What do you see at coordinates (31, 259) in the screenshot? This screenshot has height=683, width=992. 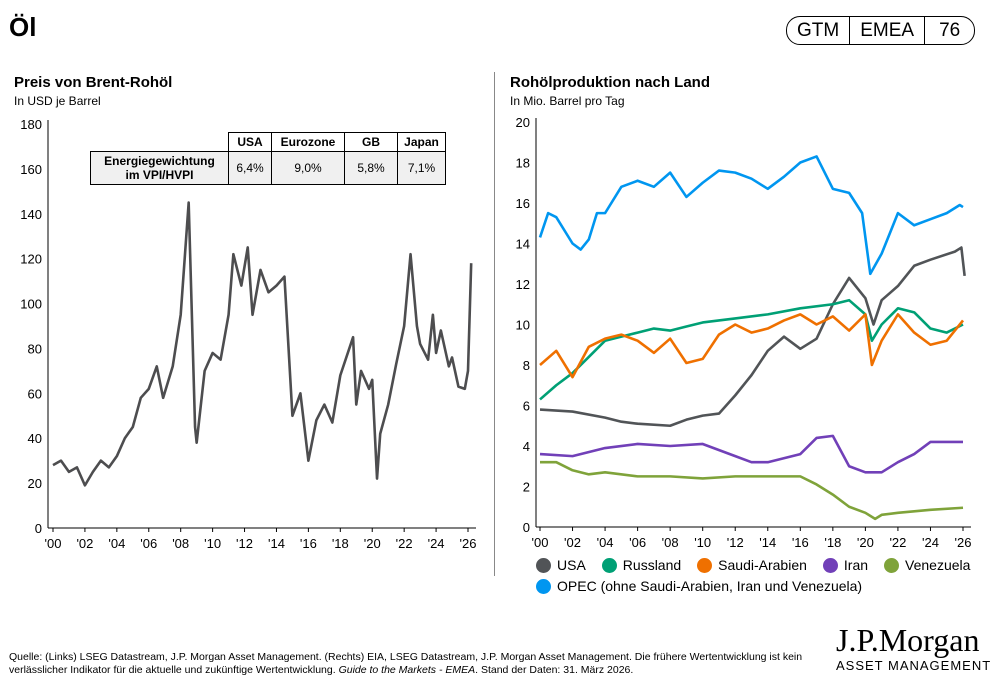 I see `y-tick-label: 120` at bounding box center [31, 259].